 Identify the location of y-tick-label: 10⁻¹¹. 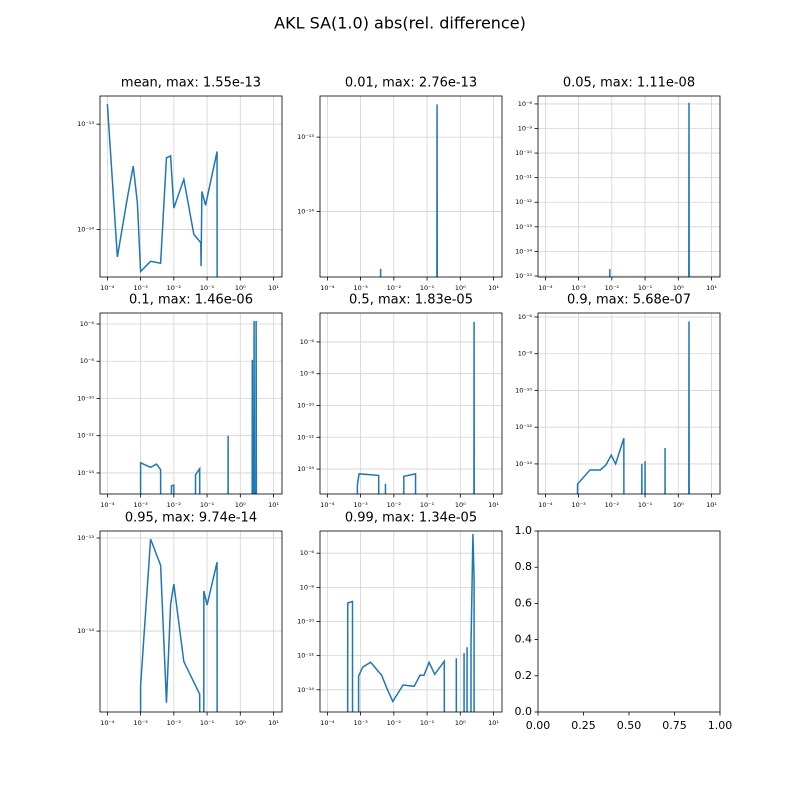
(523, 178).